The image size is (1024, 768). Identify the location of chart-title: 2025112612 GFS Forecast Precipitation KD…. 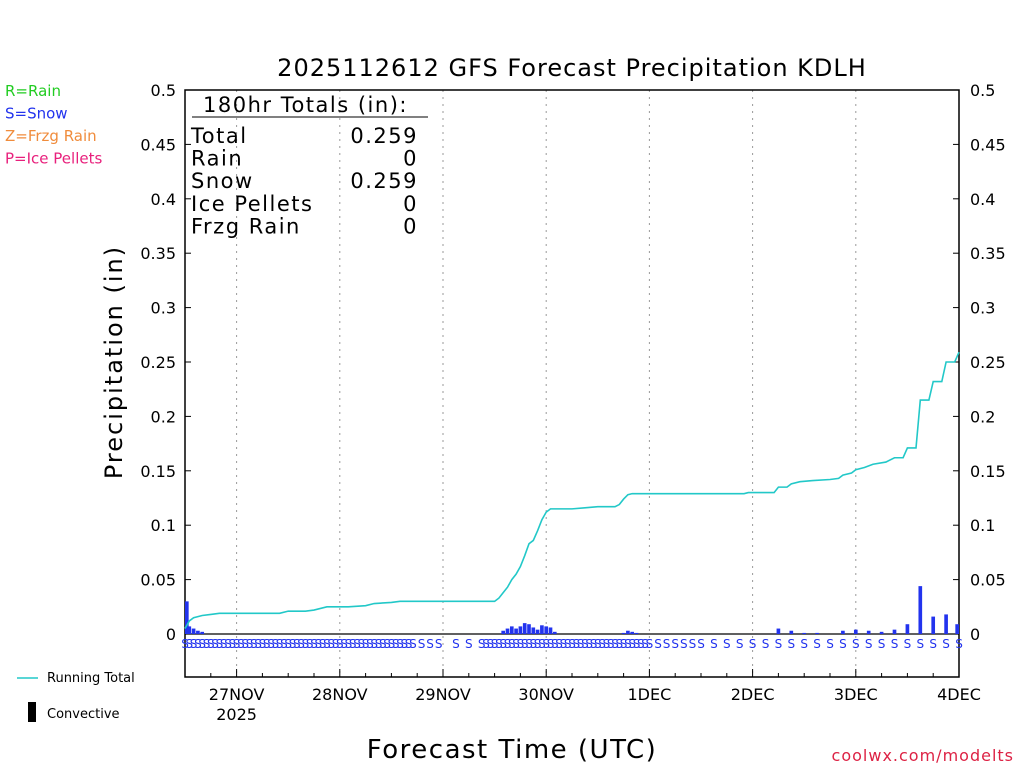
(572, 68).